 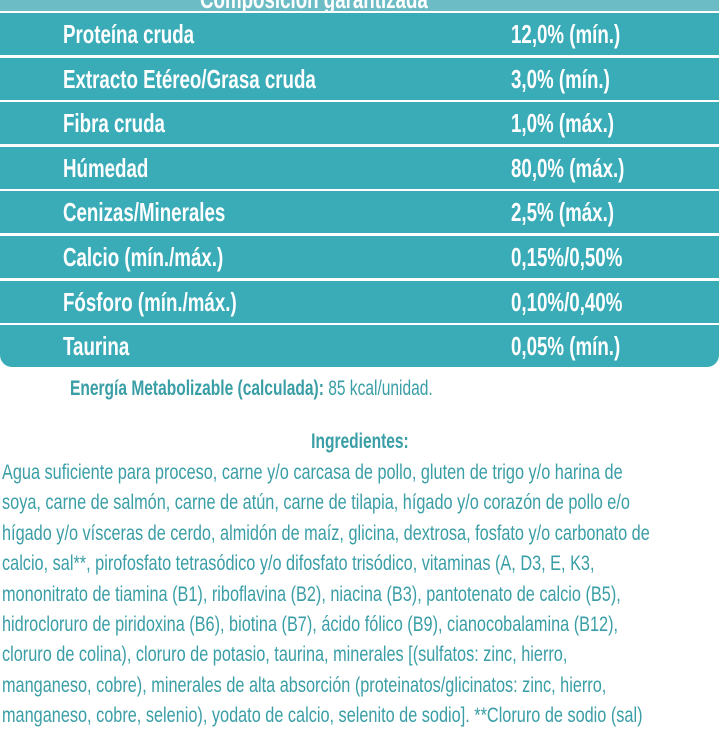 I want to click on ingredients-heading-wrap: Ingredientes:, so click(x=359, y=442).